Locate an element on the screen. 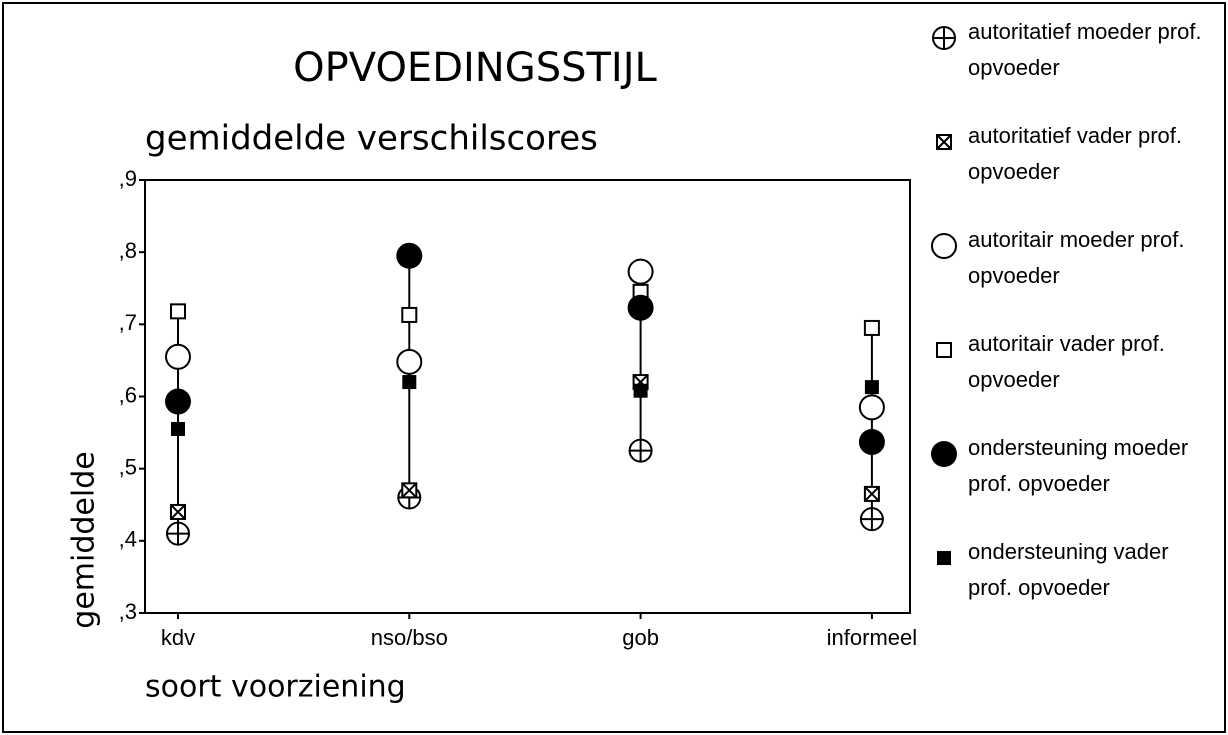  legend-label: autoritair moeder prof. opvoeder is located at coordinates (1076, 257).